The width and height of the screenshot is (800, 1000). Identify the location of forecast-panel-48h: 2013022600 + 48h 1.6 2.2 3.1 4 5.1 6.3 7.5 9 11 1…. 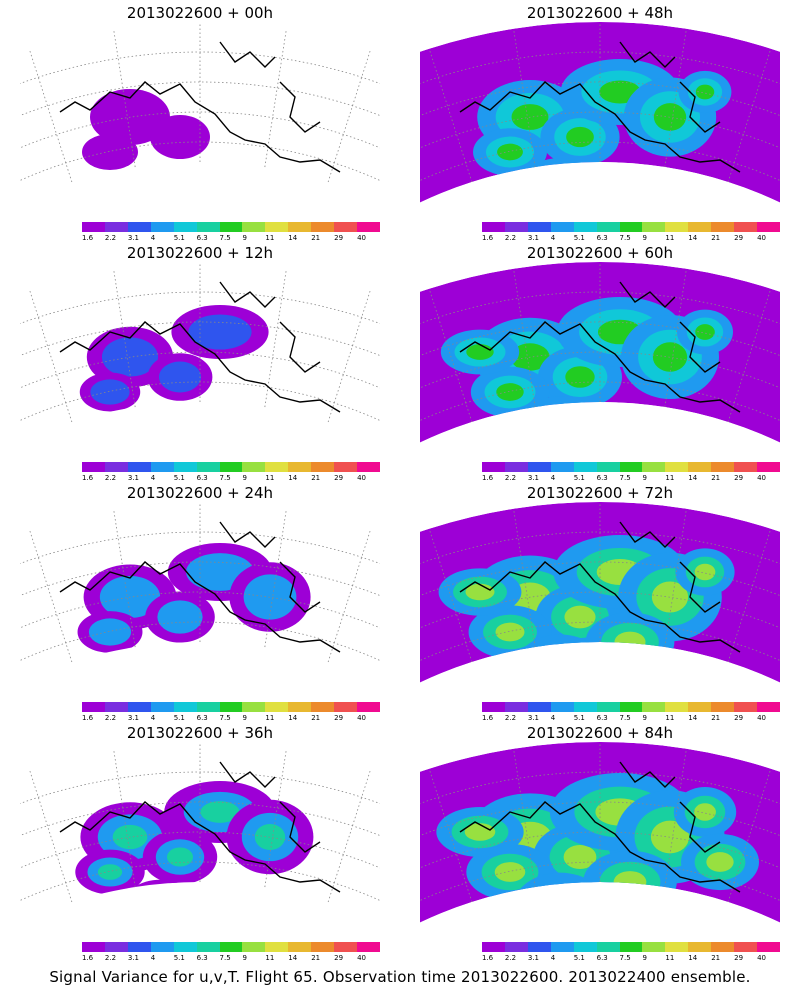
(600, 121).